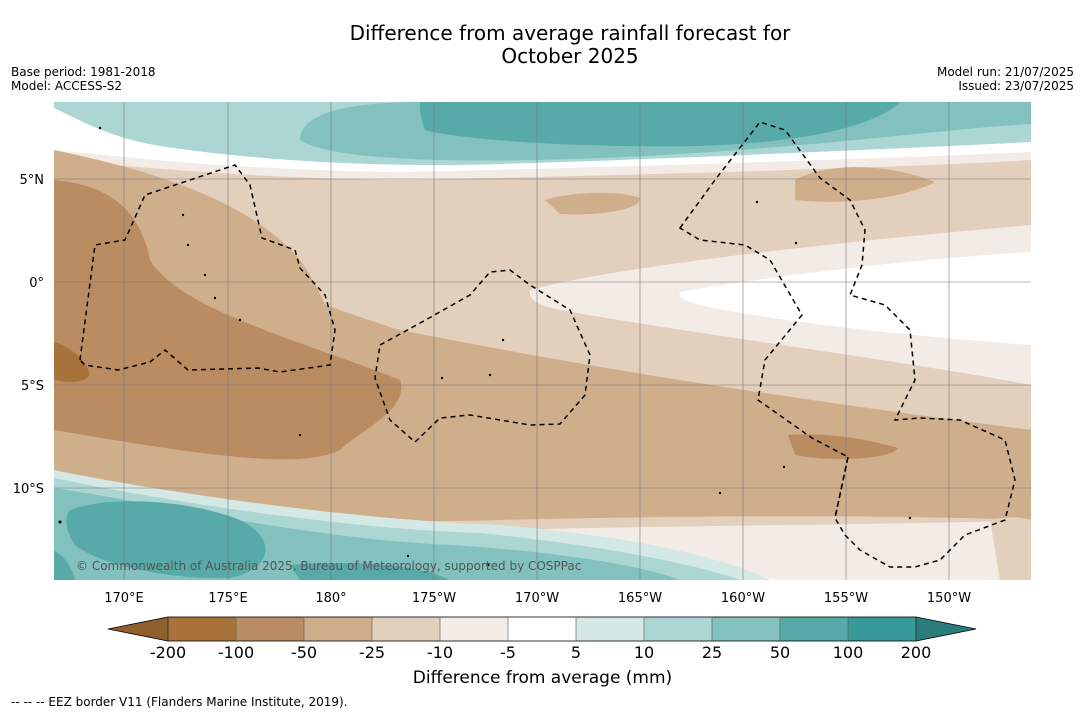 Image resolution: width=1085 pixels, height=713 pixels. What do you see at coordinates (236, 652) in the screenshot?
I see `colorbar-tick-label: -100` at bounding box center [236, 652].